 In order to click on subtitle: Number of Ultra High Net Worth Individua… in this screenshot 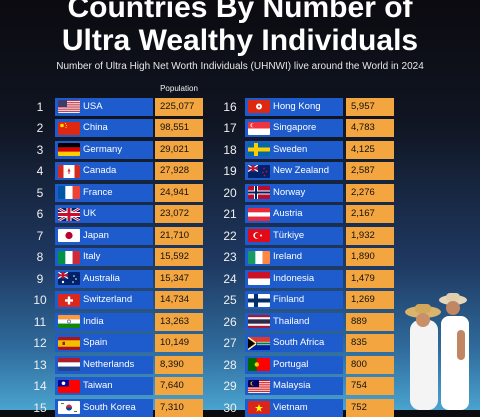, I will do `click(240, 66)`.